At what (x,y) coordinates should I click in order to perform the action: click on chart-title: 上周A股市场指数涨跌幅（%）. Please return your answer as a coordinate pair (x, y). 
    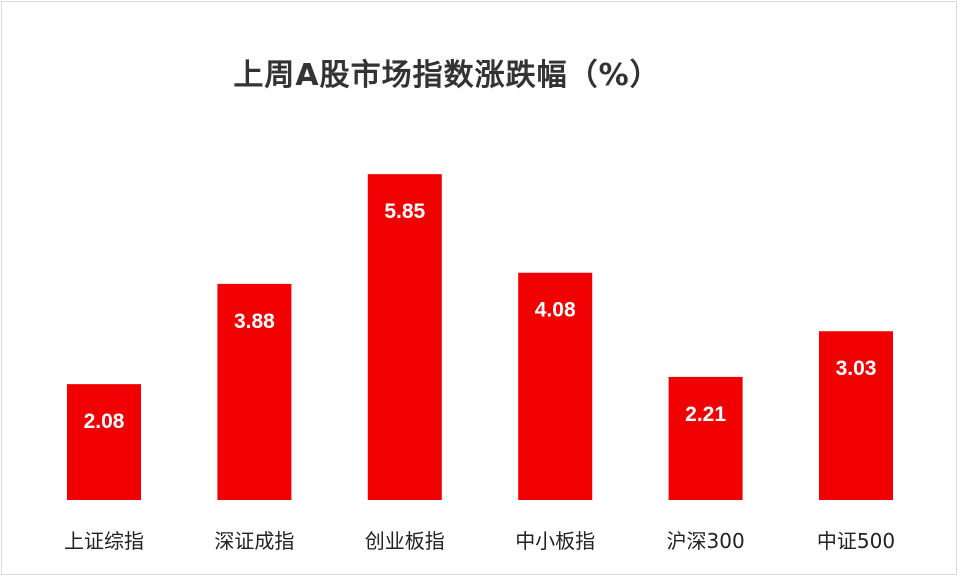
    Looking at the image, I should click on (447, 75).